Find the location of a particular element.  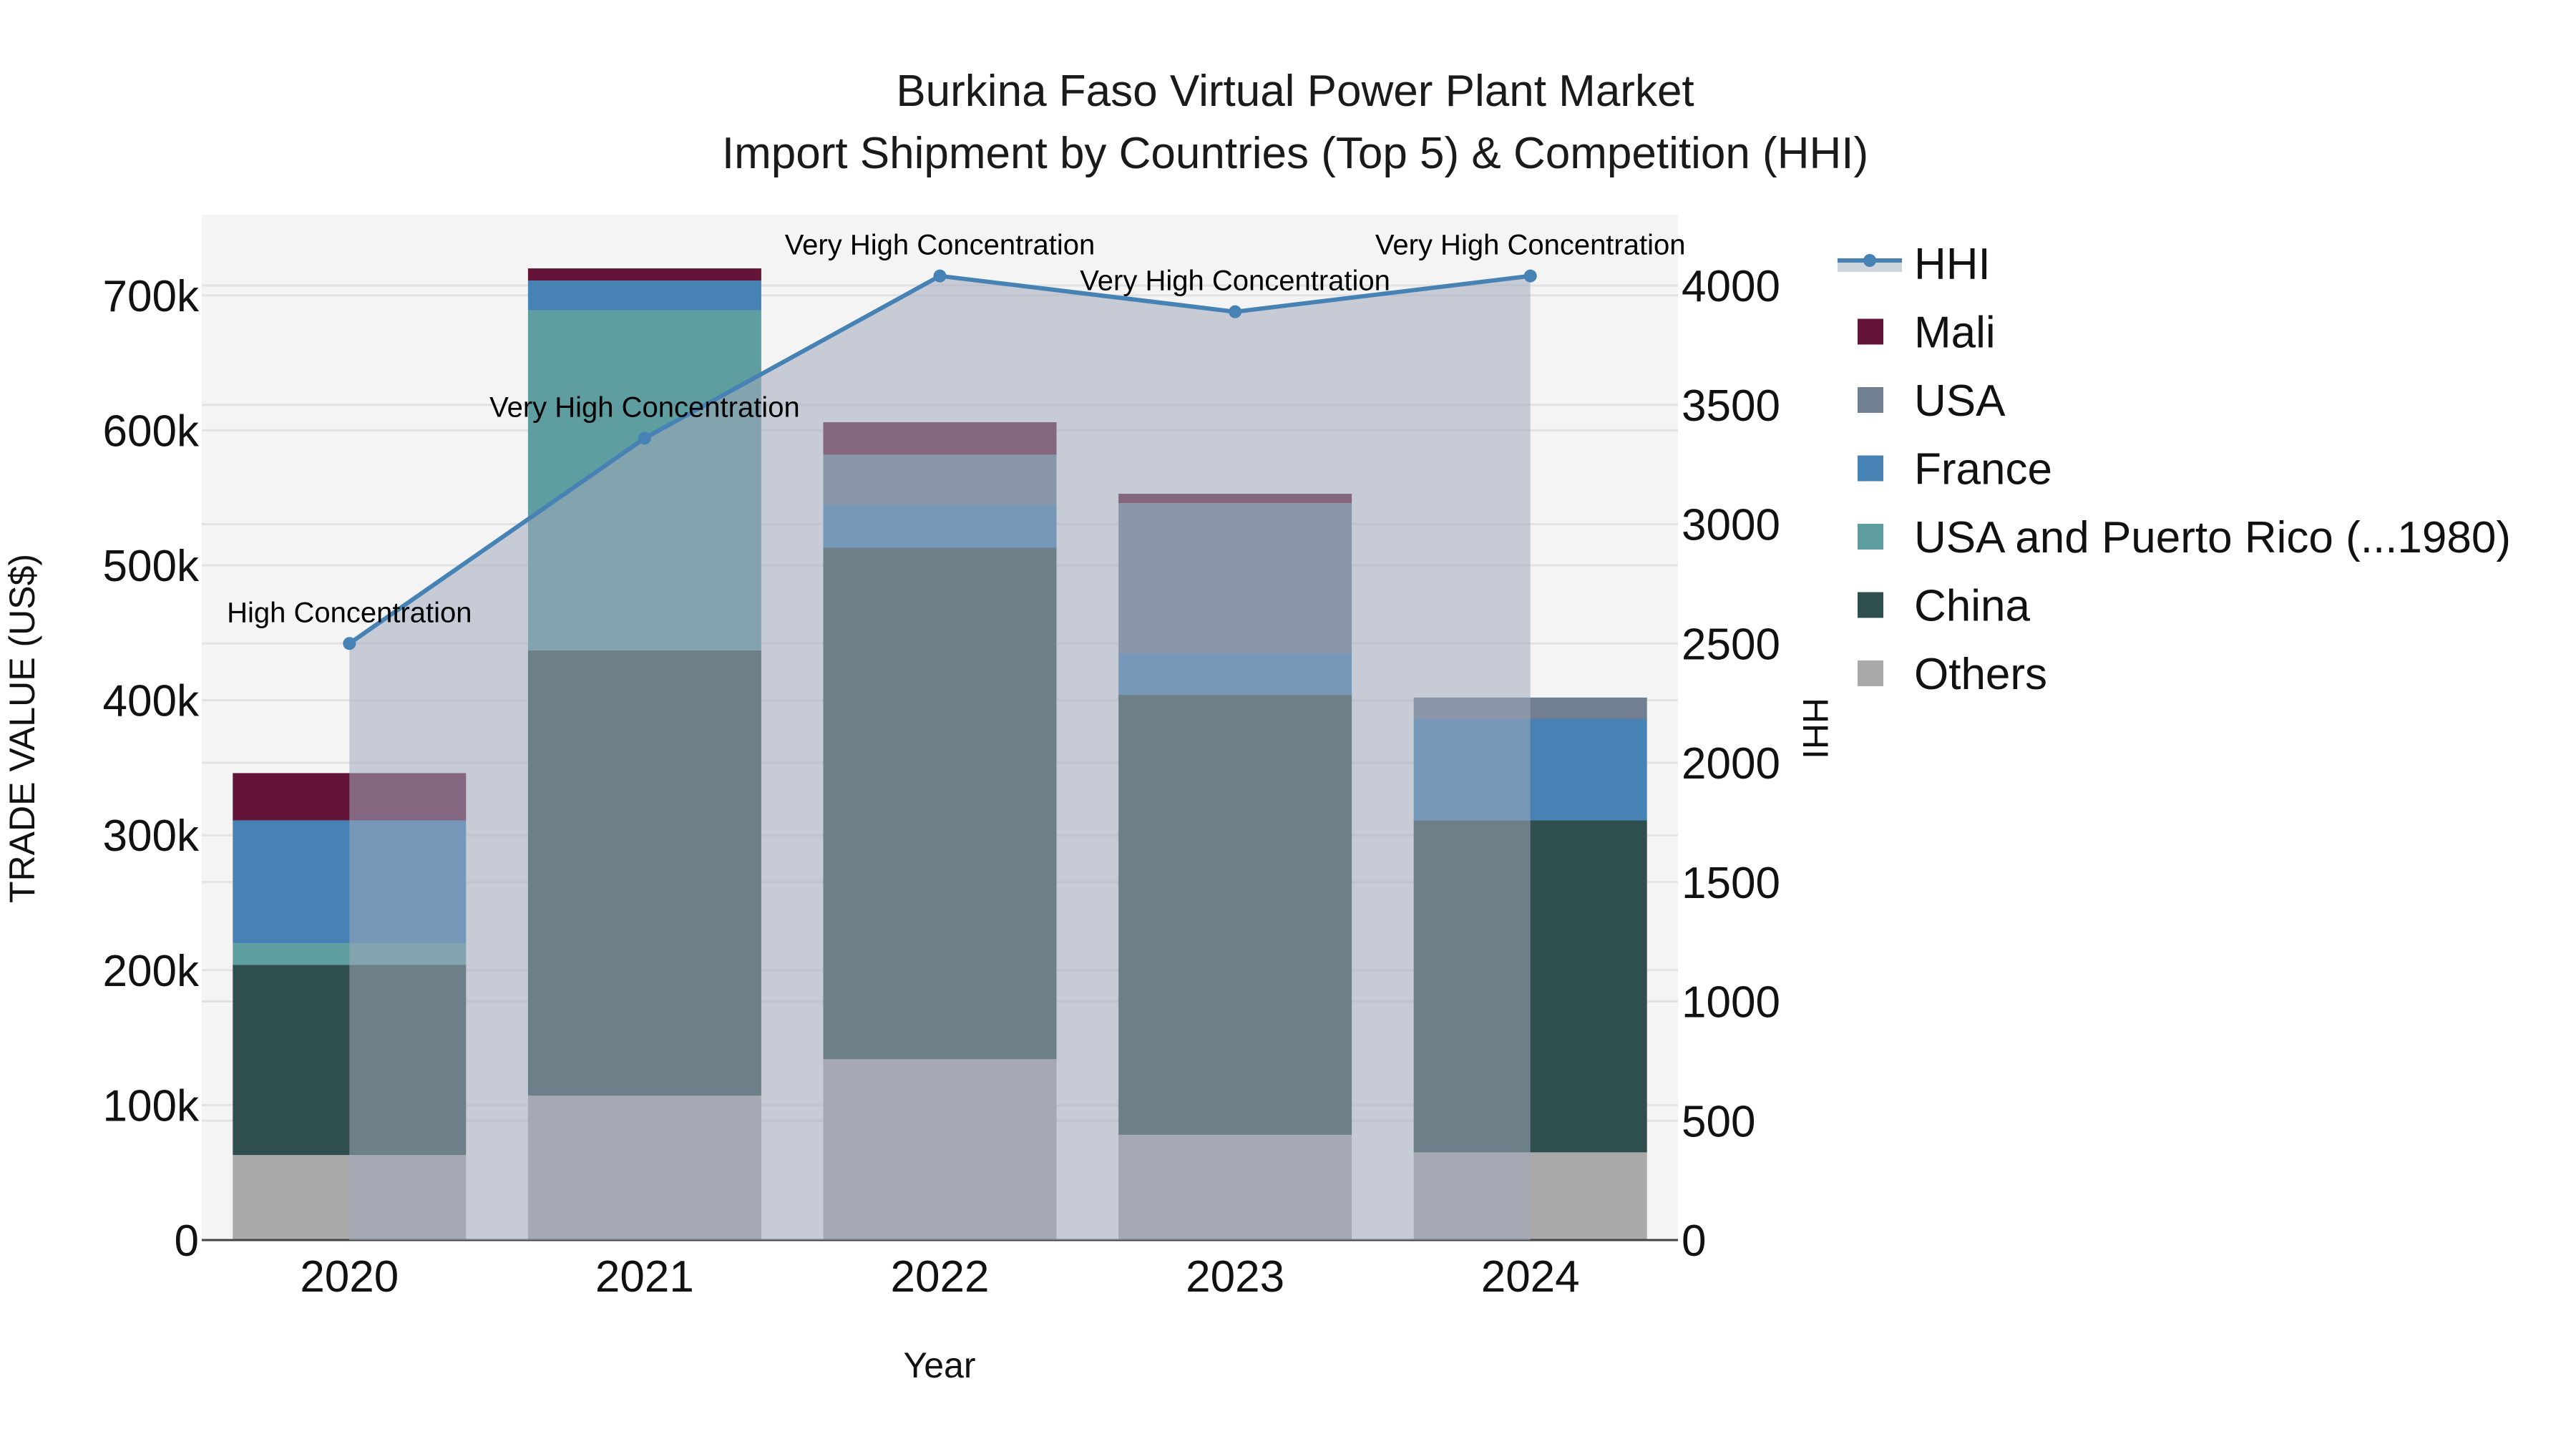

y-left-tick-label: 700k is located at coordinates (151, 296).